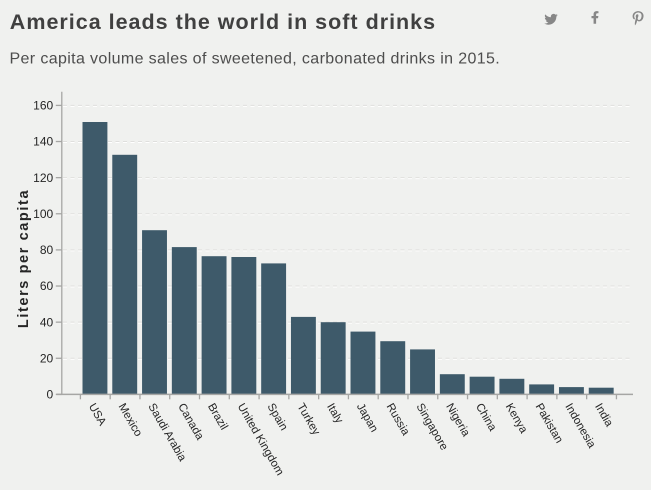 The width and height of the screenshot is (651, 490). Describe the element at coordinates (43, 106) in the screenshot. I see `svg-text: 160` at that location.